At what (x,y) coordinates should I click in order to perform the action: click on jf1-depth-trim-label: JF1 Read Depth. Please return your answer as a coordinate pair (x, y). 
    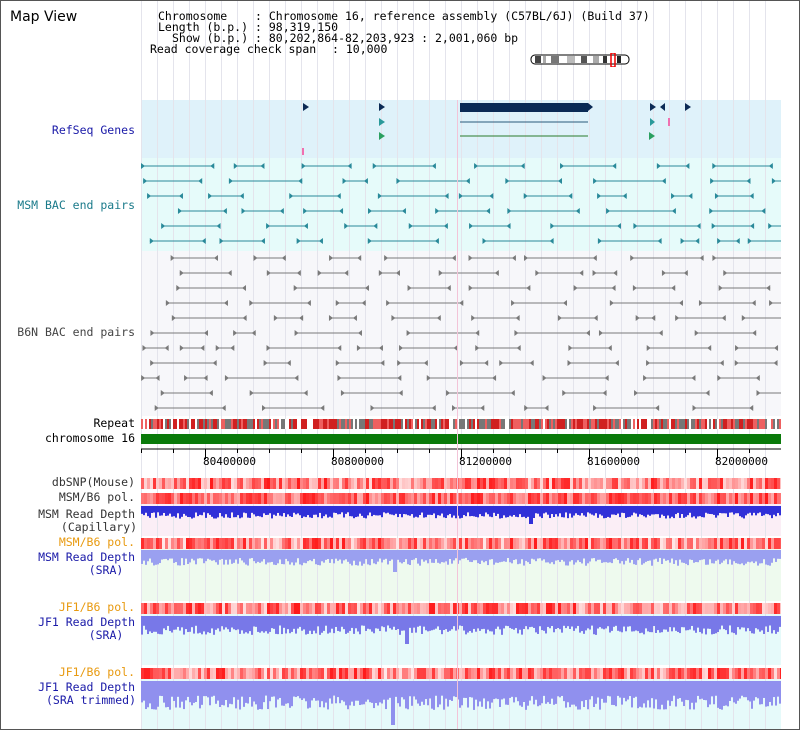
    Looking at the image, I should click on (86, 687).